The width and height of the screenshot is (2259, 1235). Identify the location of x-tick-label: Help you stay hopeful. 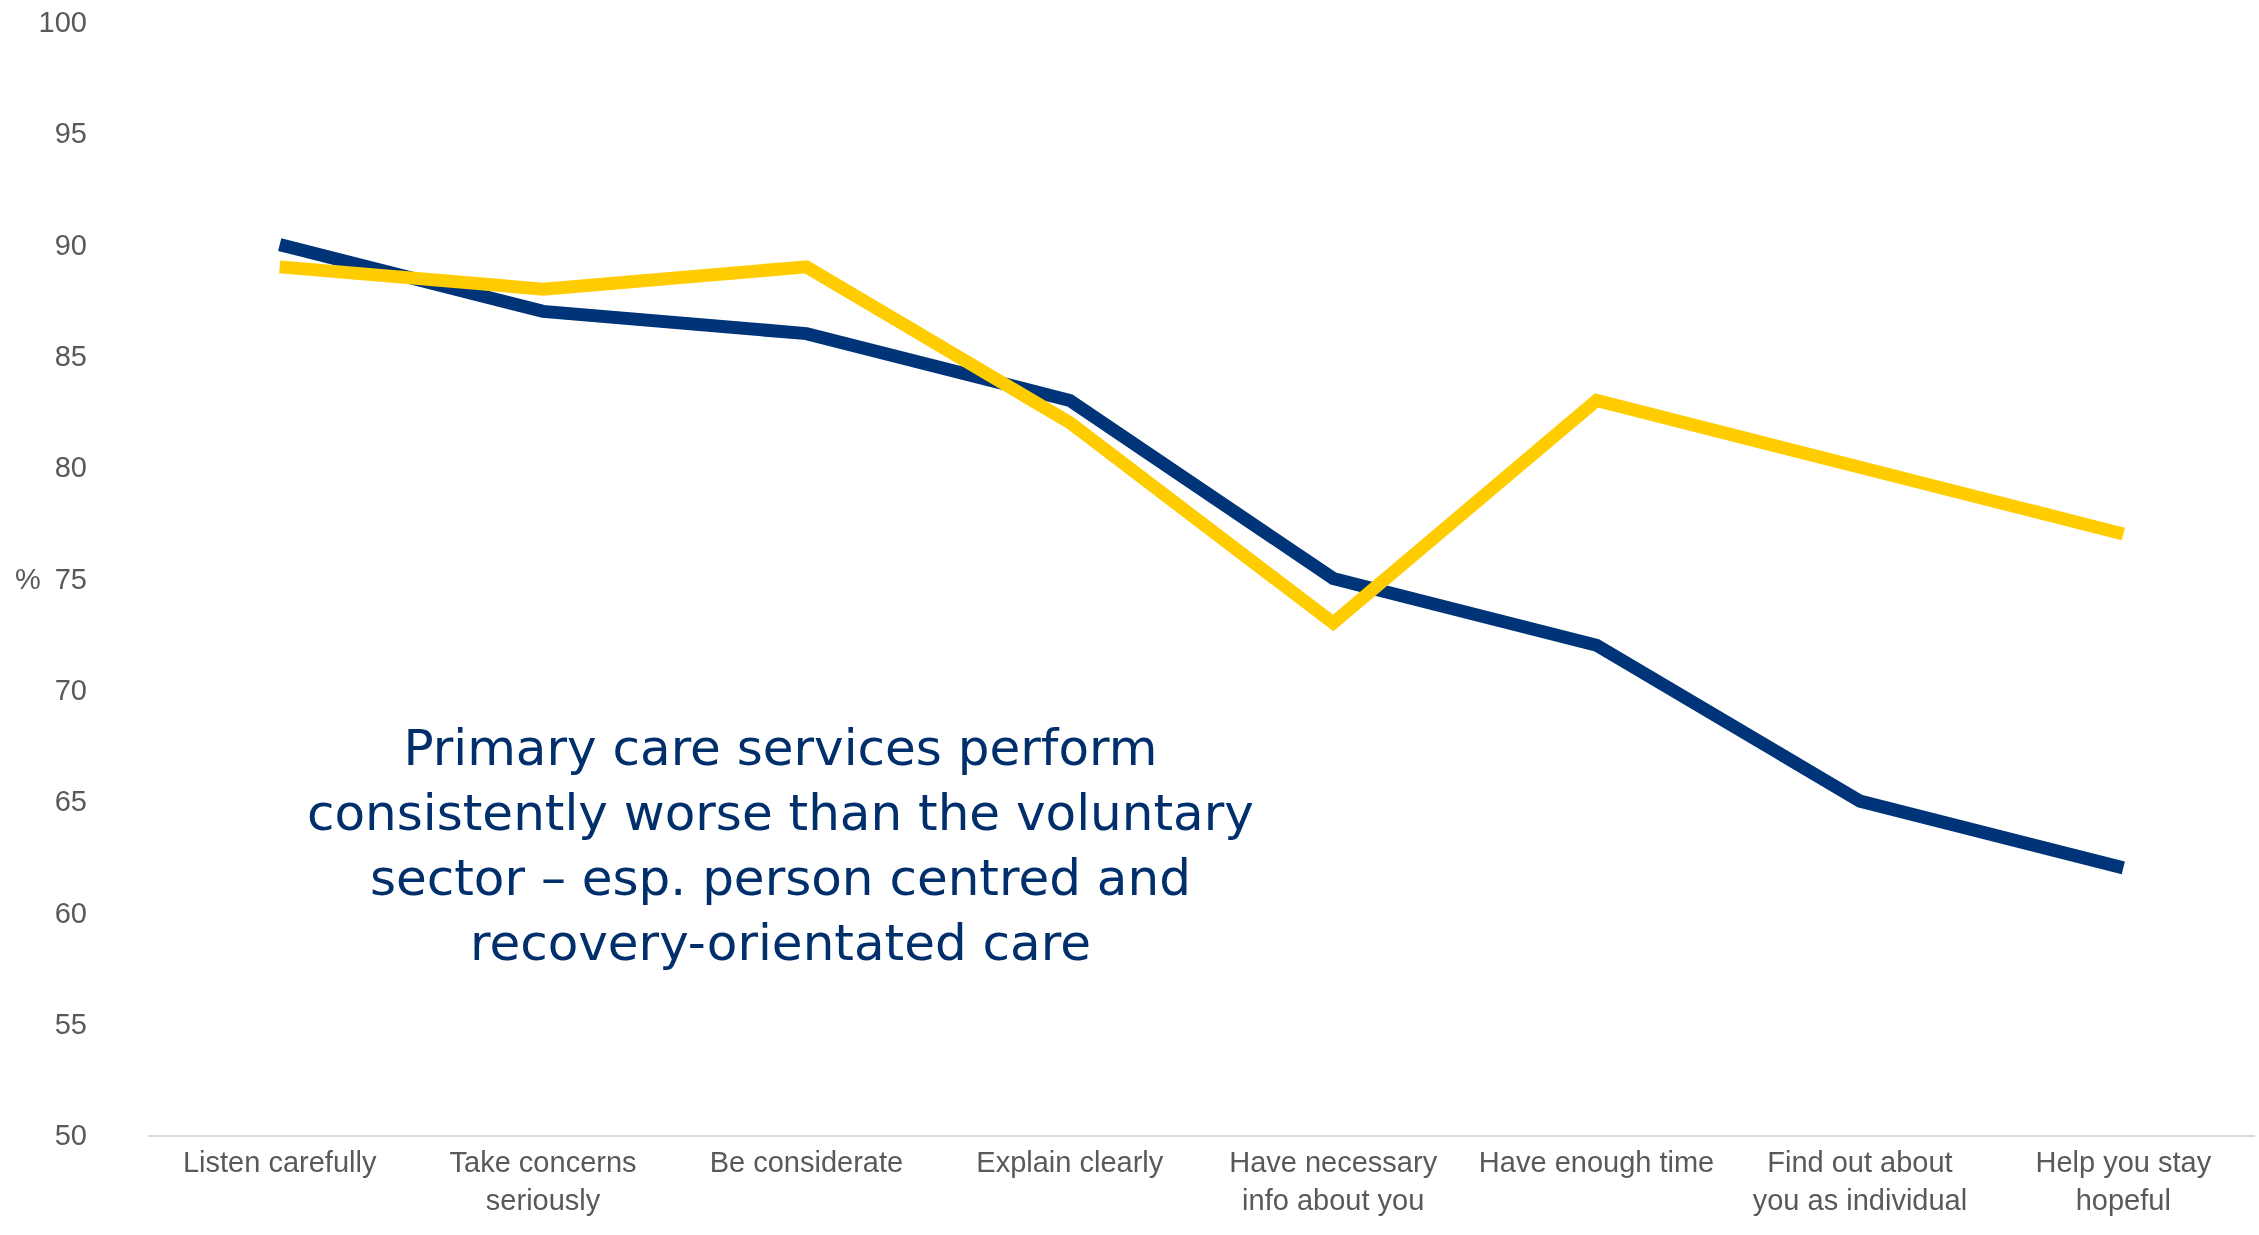
(2123, 1180).